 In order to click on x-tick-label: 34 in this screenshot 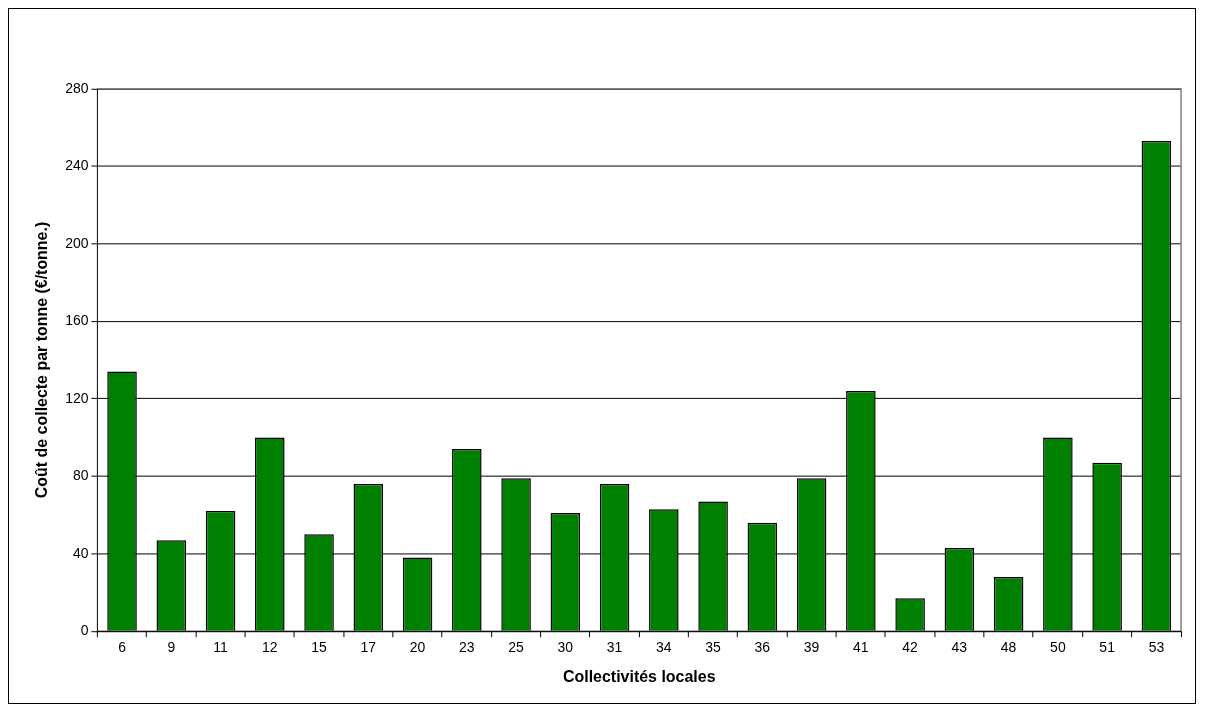, I will do `click(664, 647)`.